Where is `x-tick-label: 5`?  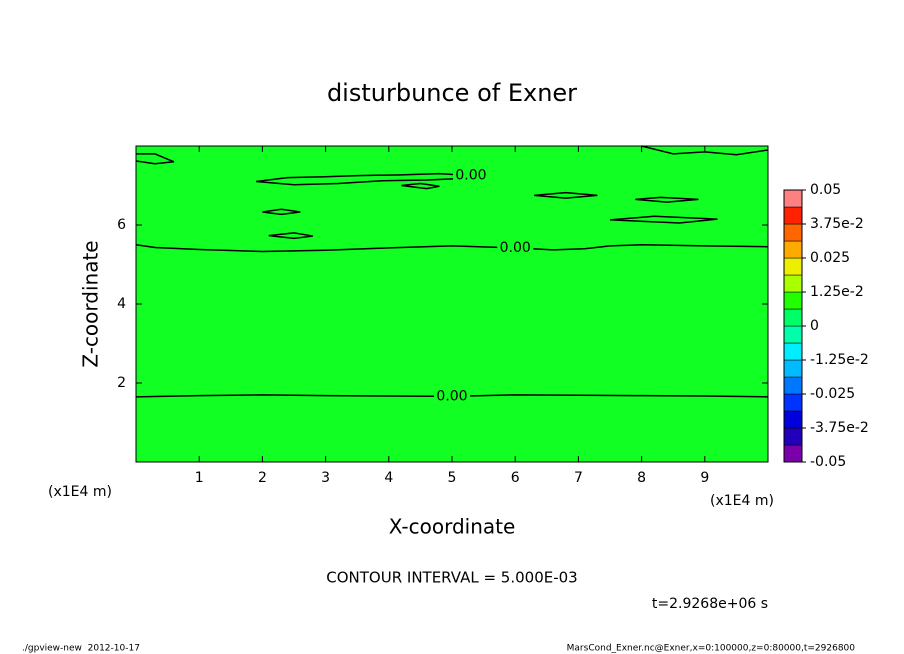 x-tick-label: 5 is located at coordinates (452, 478).